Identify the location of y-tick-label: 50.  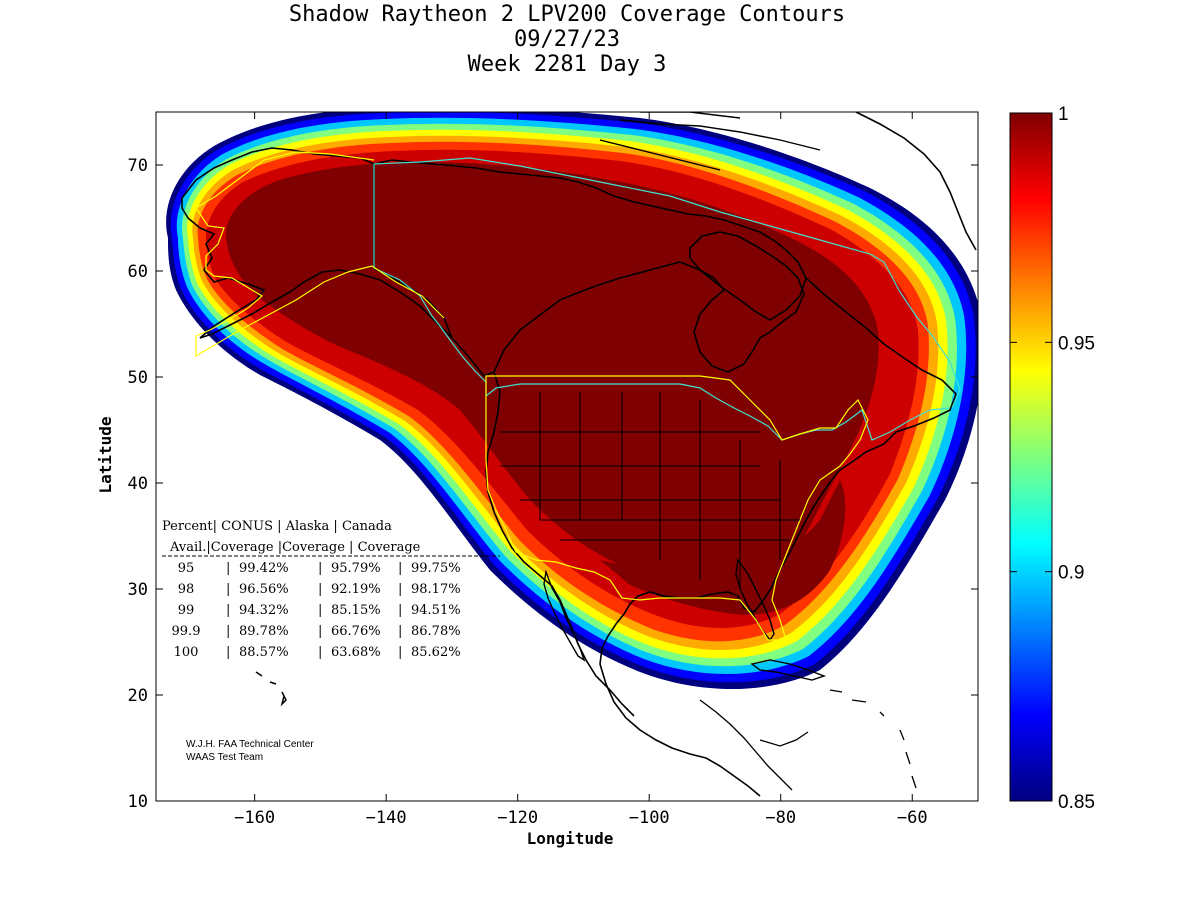
(138, 378).